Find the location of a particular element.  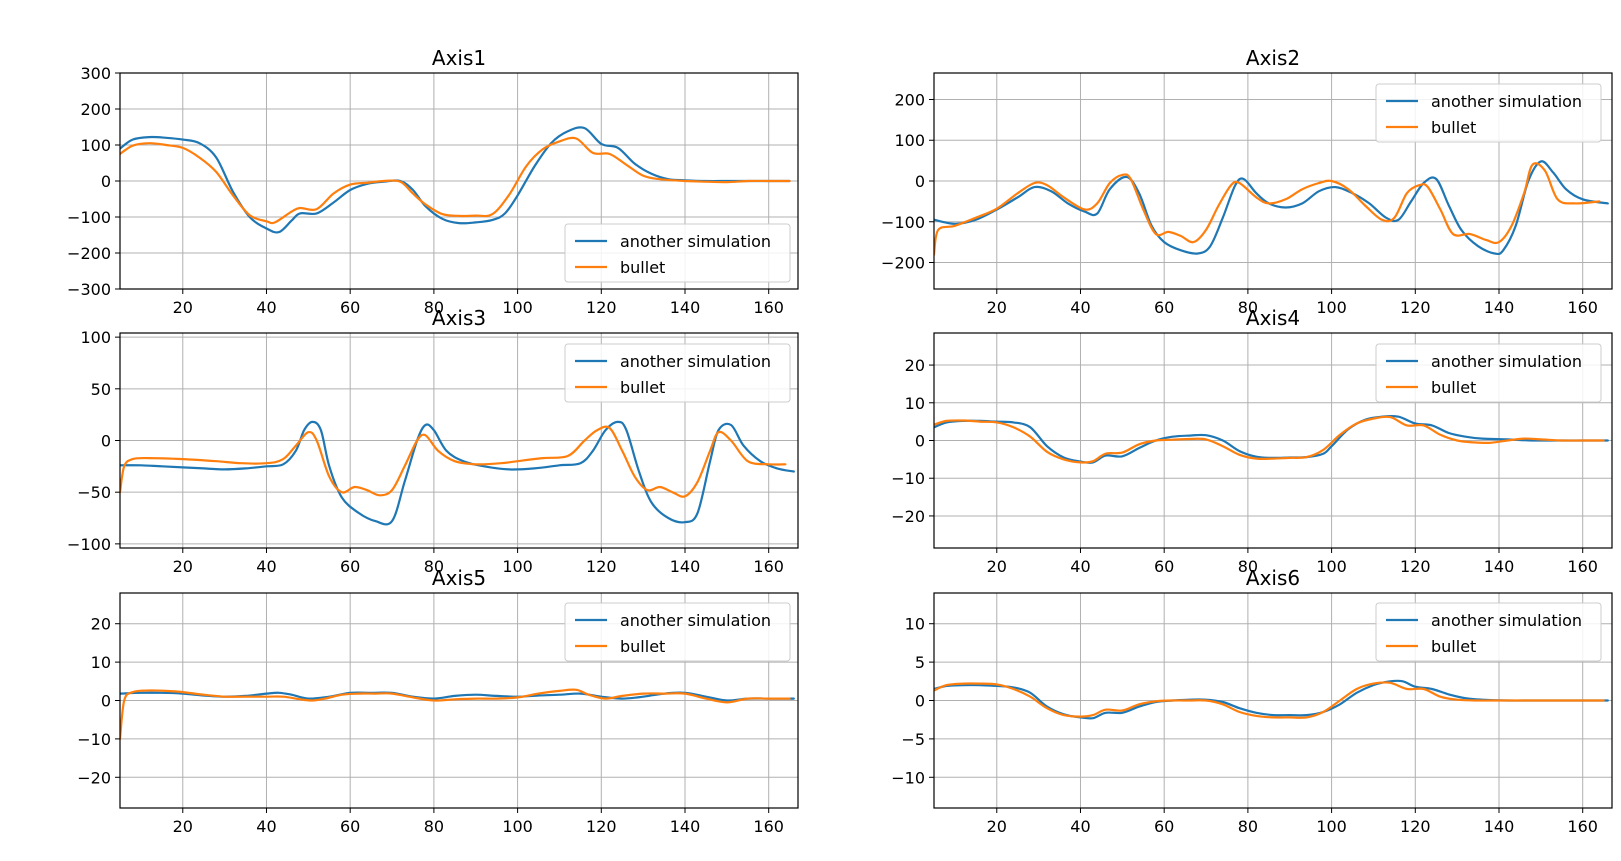

y-tick-label: 300 is located at coordinates (95, 73).